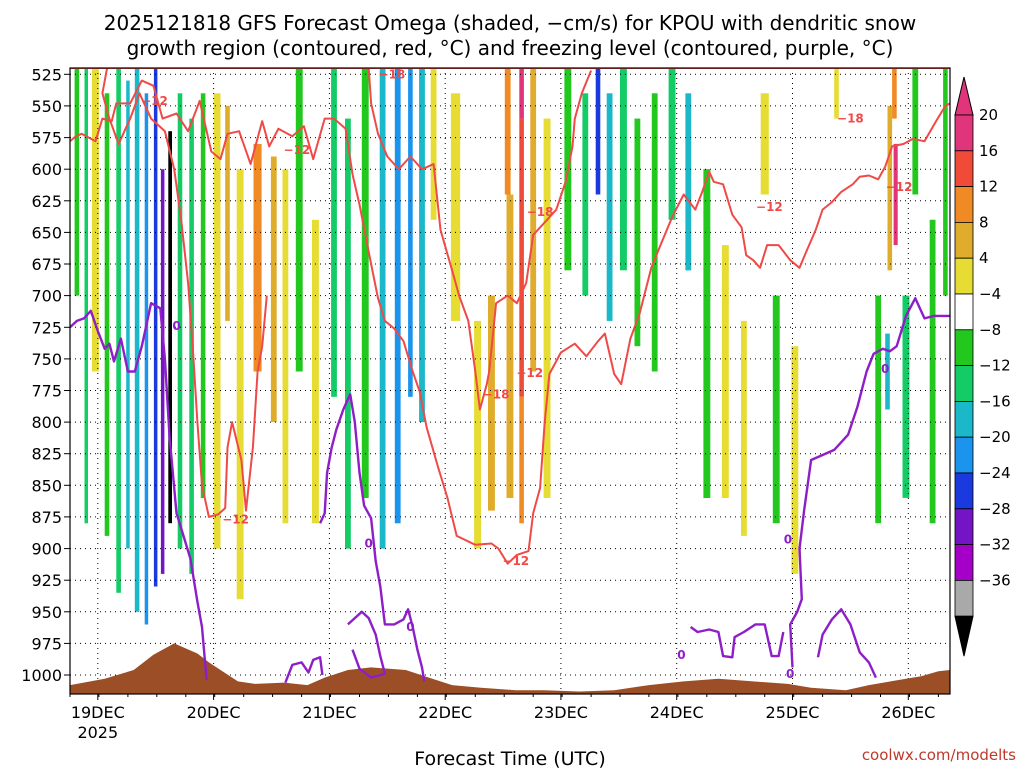 The width and height of the screenshot is (1024, 768). I want to click on y-tick-label: 550, so click(46, 106).